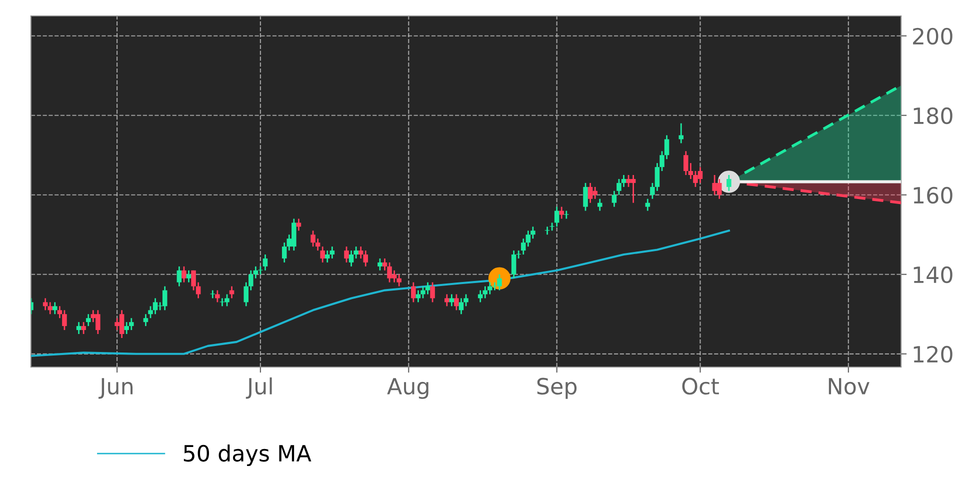  What do you see at coordinates (700, 386) in the screenshot?
I see `x-tick-label: Oct` at bounding box center [700, 386].